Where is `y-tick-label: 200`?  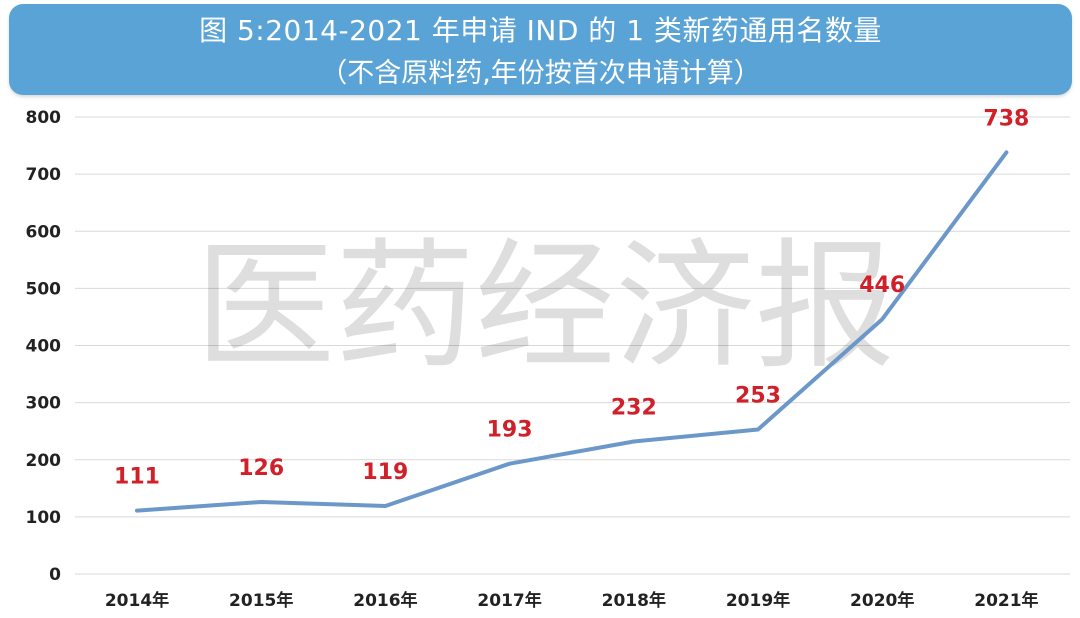
y-tick-label: 200 is located at coordinates (44, 461).